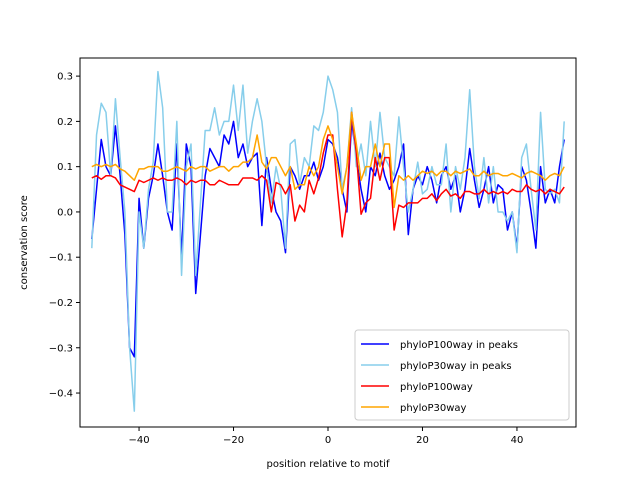 This screenshot has height=480, width=640. I want to click on x-tick-label: 40, so click(517, 440).